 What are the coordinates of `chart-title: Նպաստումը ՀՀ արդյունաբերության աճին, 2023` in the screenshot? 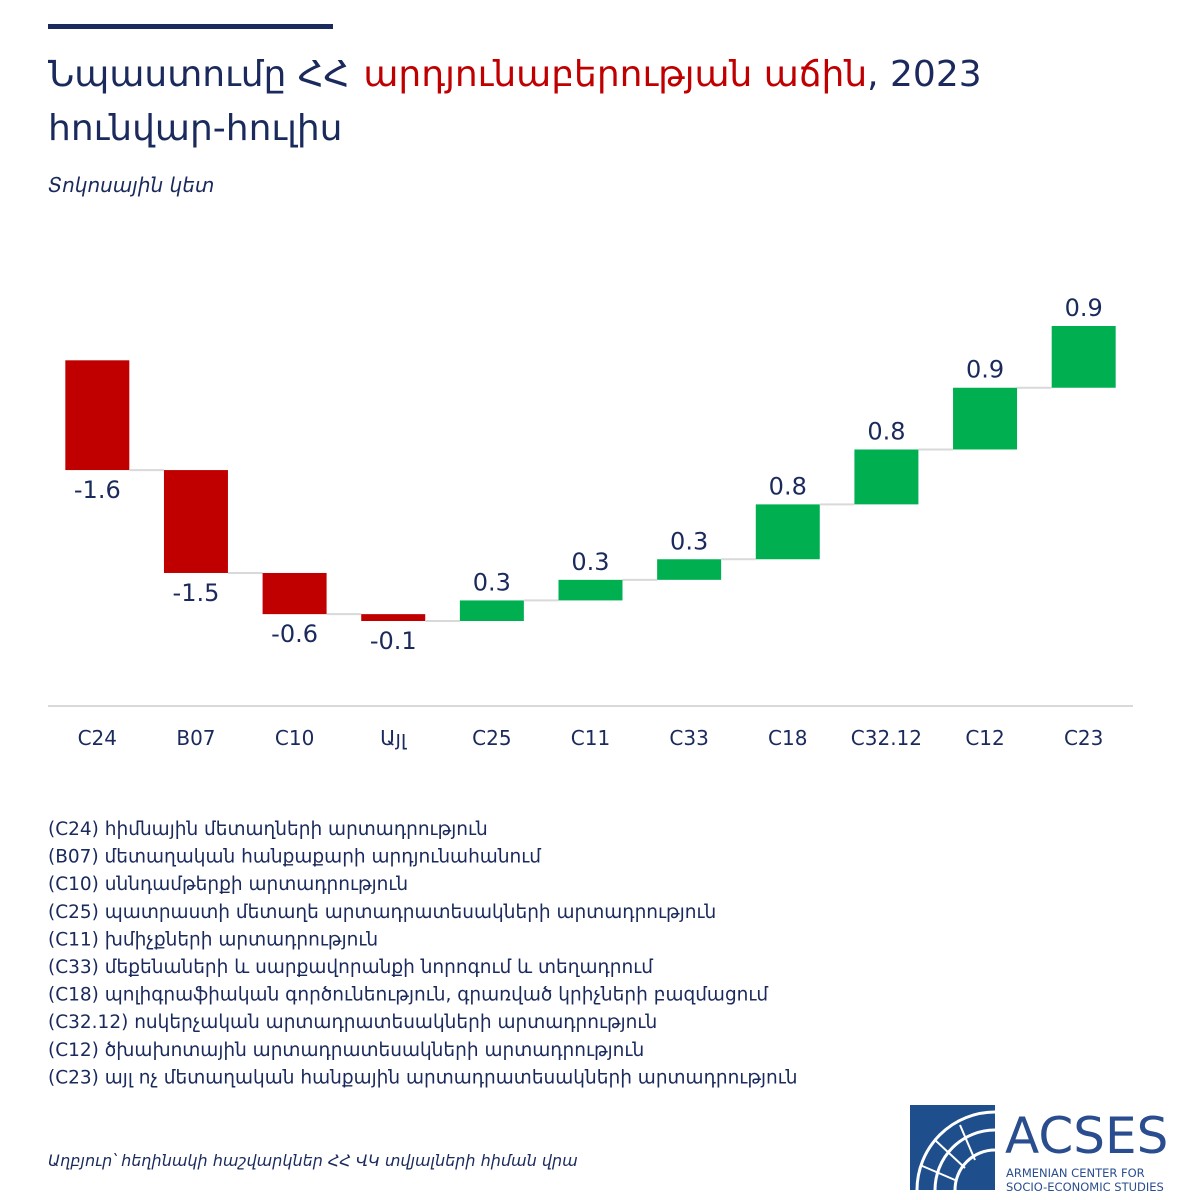 It's located at (515, 74).